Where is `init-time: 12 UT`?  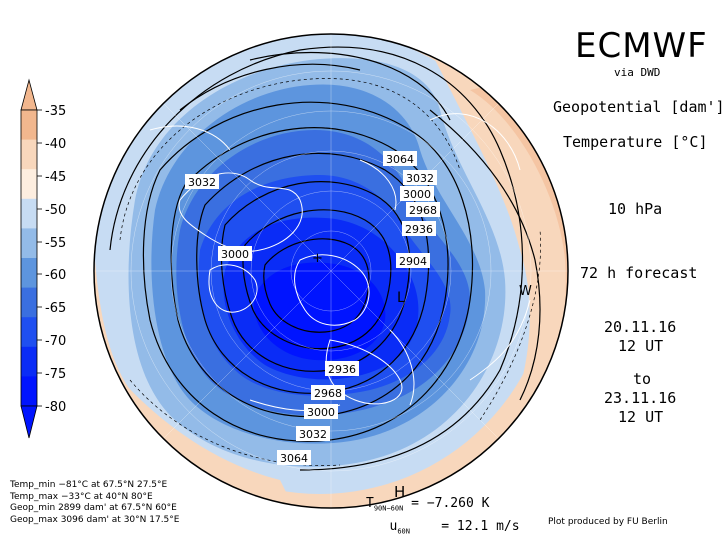
init-time: 12 UT is located at coordinates (641, 346).